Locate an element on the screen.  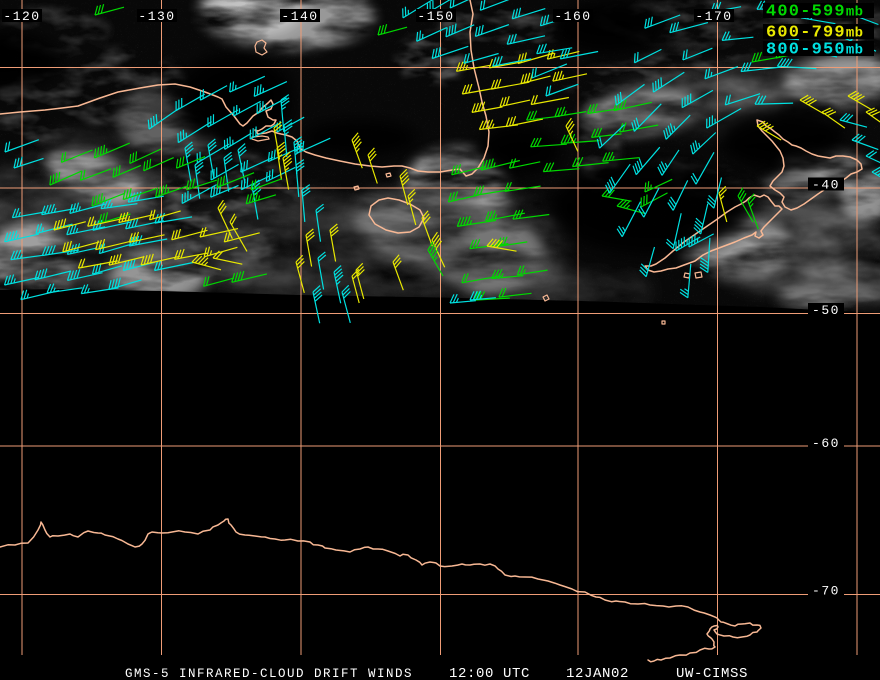
svg-text:GMS-5 INFRARED-CLOUD DRIFT WIN: GMS-5 INFRARED-CLOUD DRIFT WINDS is located at coordinates (269, 673).